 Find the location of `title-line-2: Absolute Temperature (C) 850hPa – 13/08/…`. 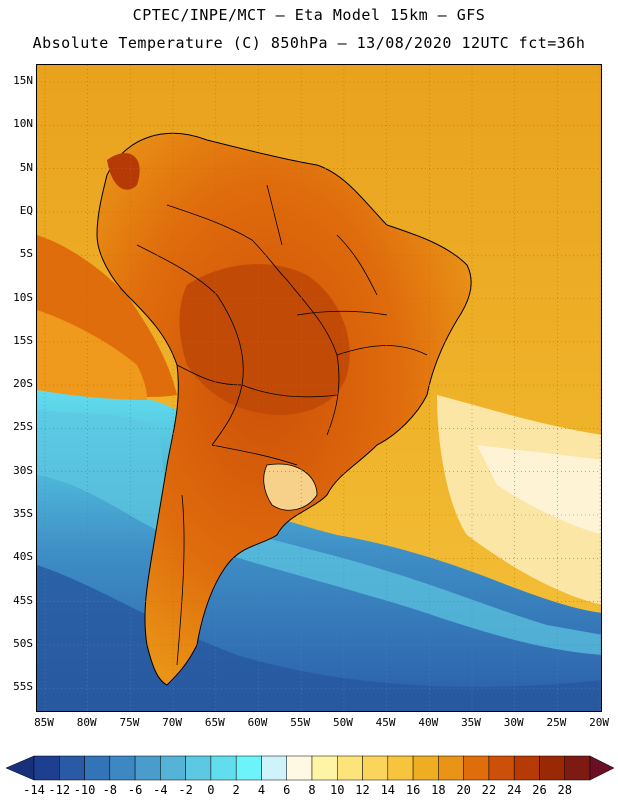

title-line-2: Absolute Temperature (C) 850hPa – 13/08/… is located at coordinates (309, 43).